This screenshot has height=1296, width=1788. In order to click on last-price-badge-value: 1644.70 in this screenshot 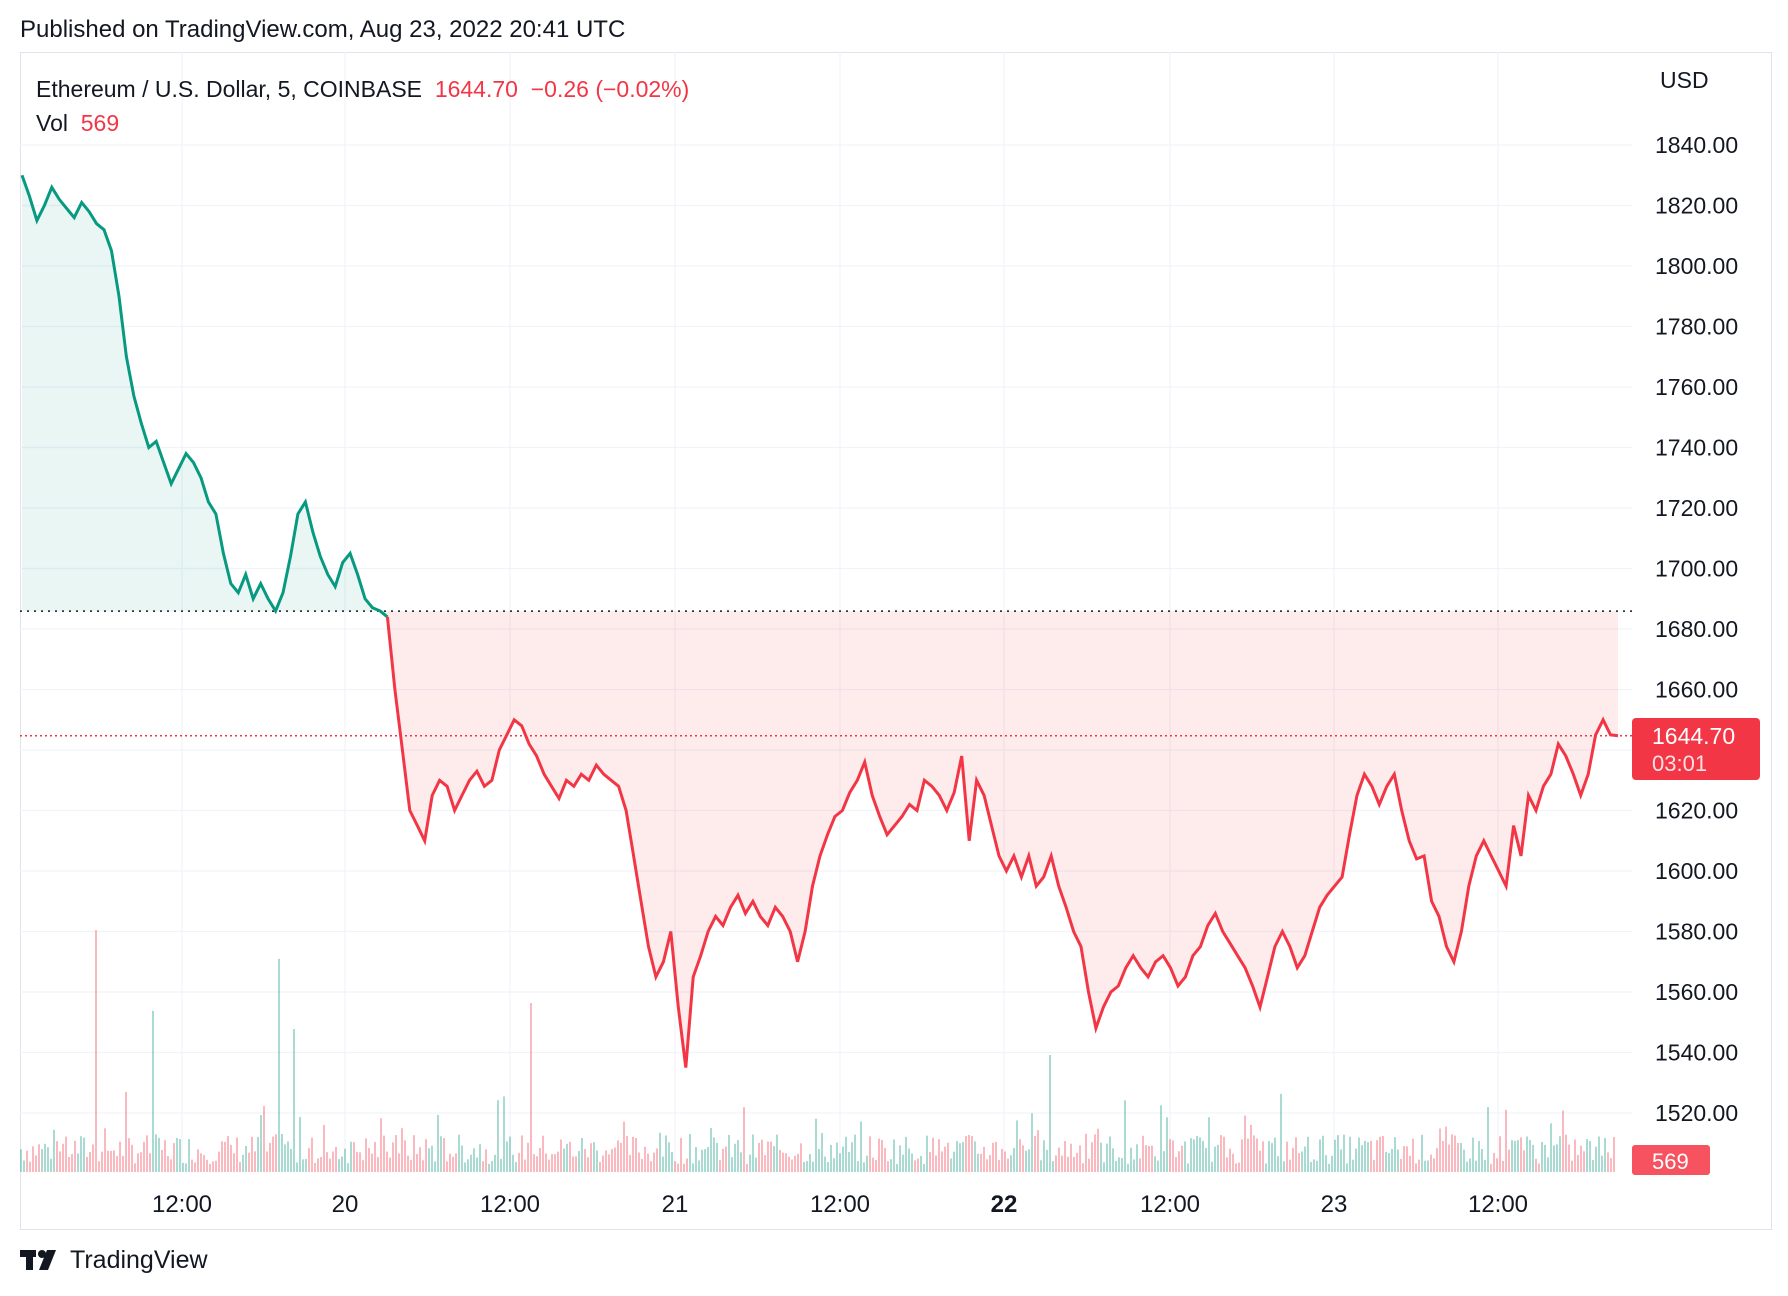, I will do `click(1693, 736)`.